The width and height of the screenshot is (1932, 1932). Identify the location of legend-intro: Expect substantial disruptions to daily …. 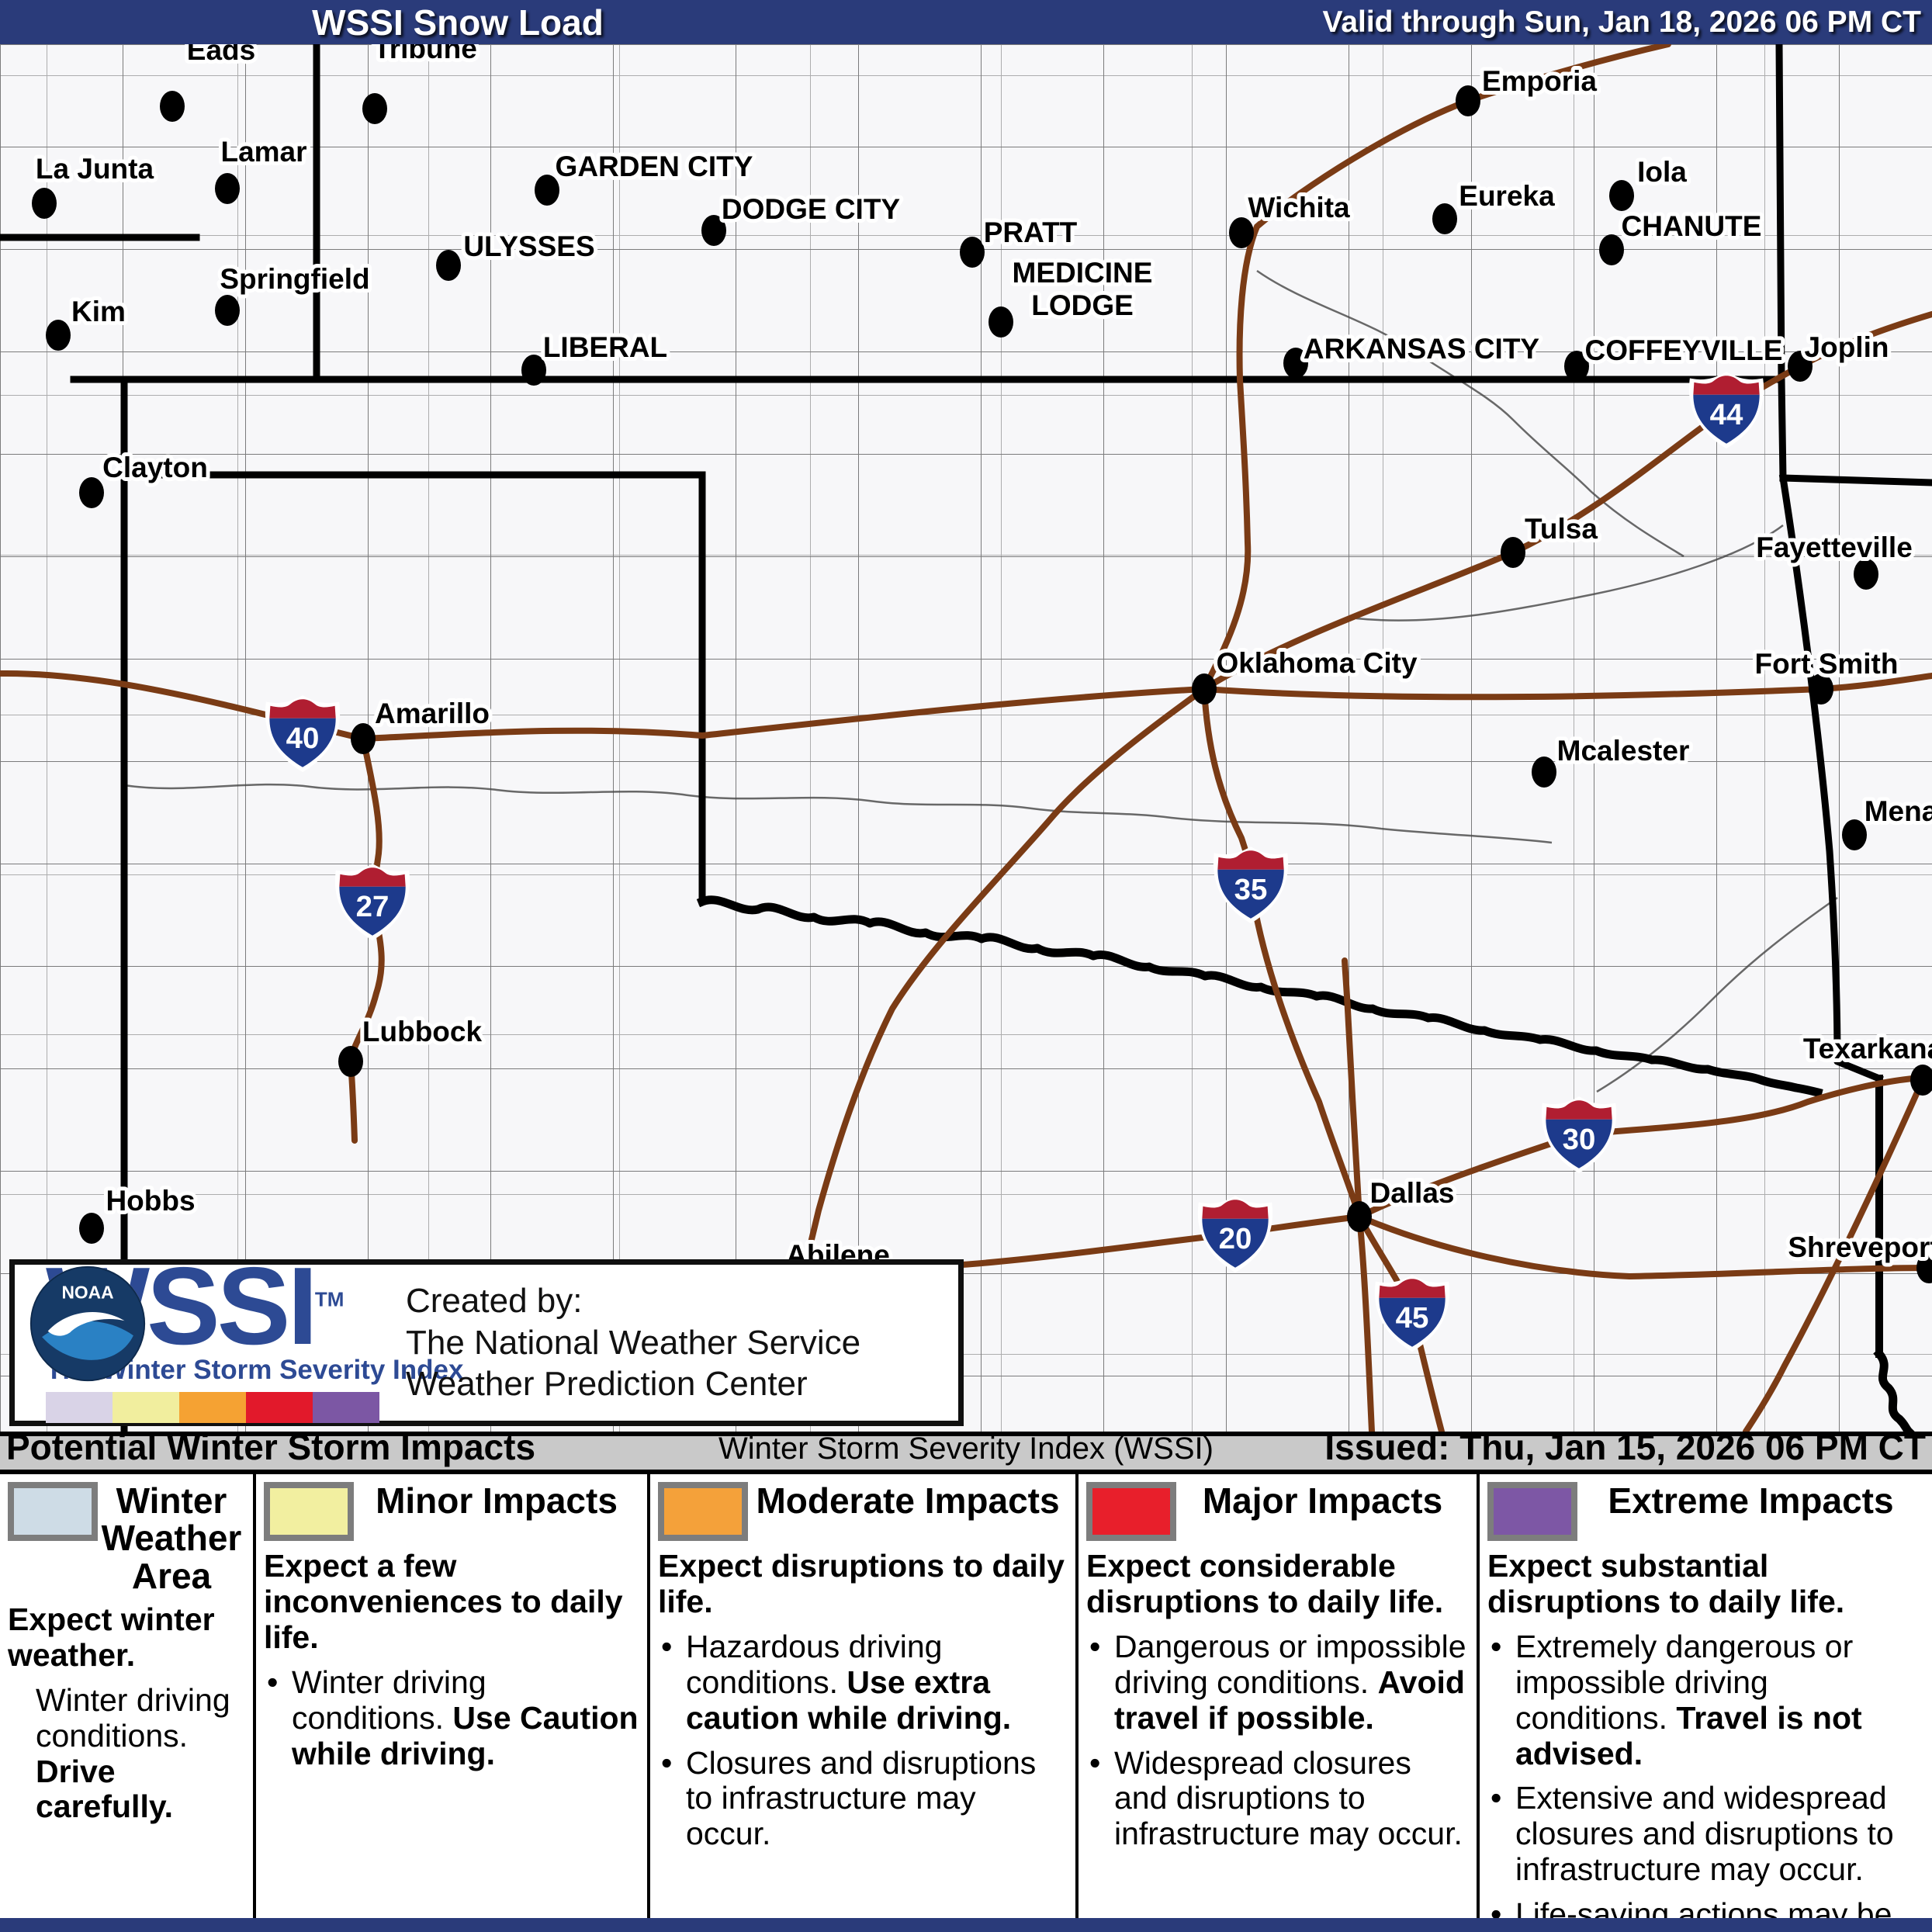
(1666, 1583).